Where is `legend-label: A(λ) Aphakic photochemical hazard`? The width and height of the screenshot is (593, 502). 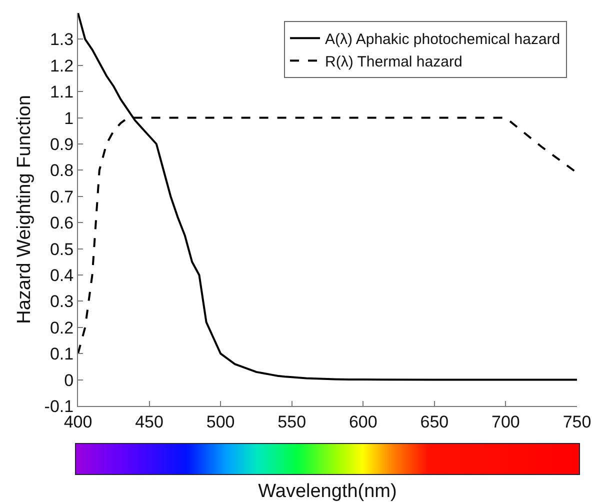
legend-label: A(λ) Aphakic photochemical hazard is located at coordinates (442, 39).